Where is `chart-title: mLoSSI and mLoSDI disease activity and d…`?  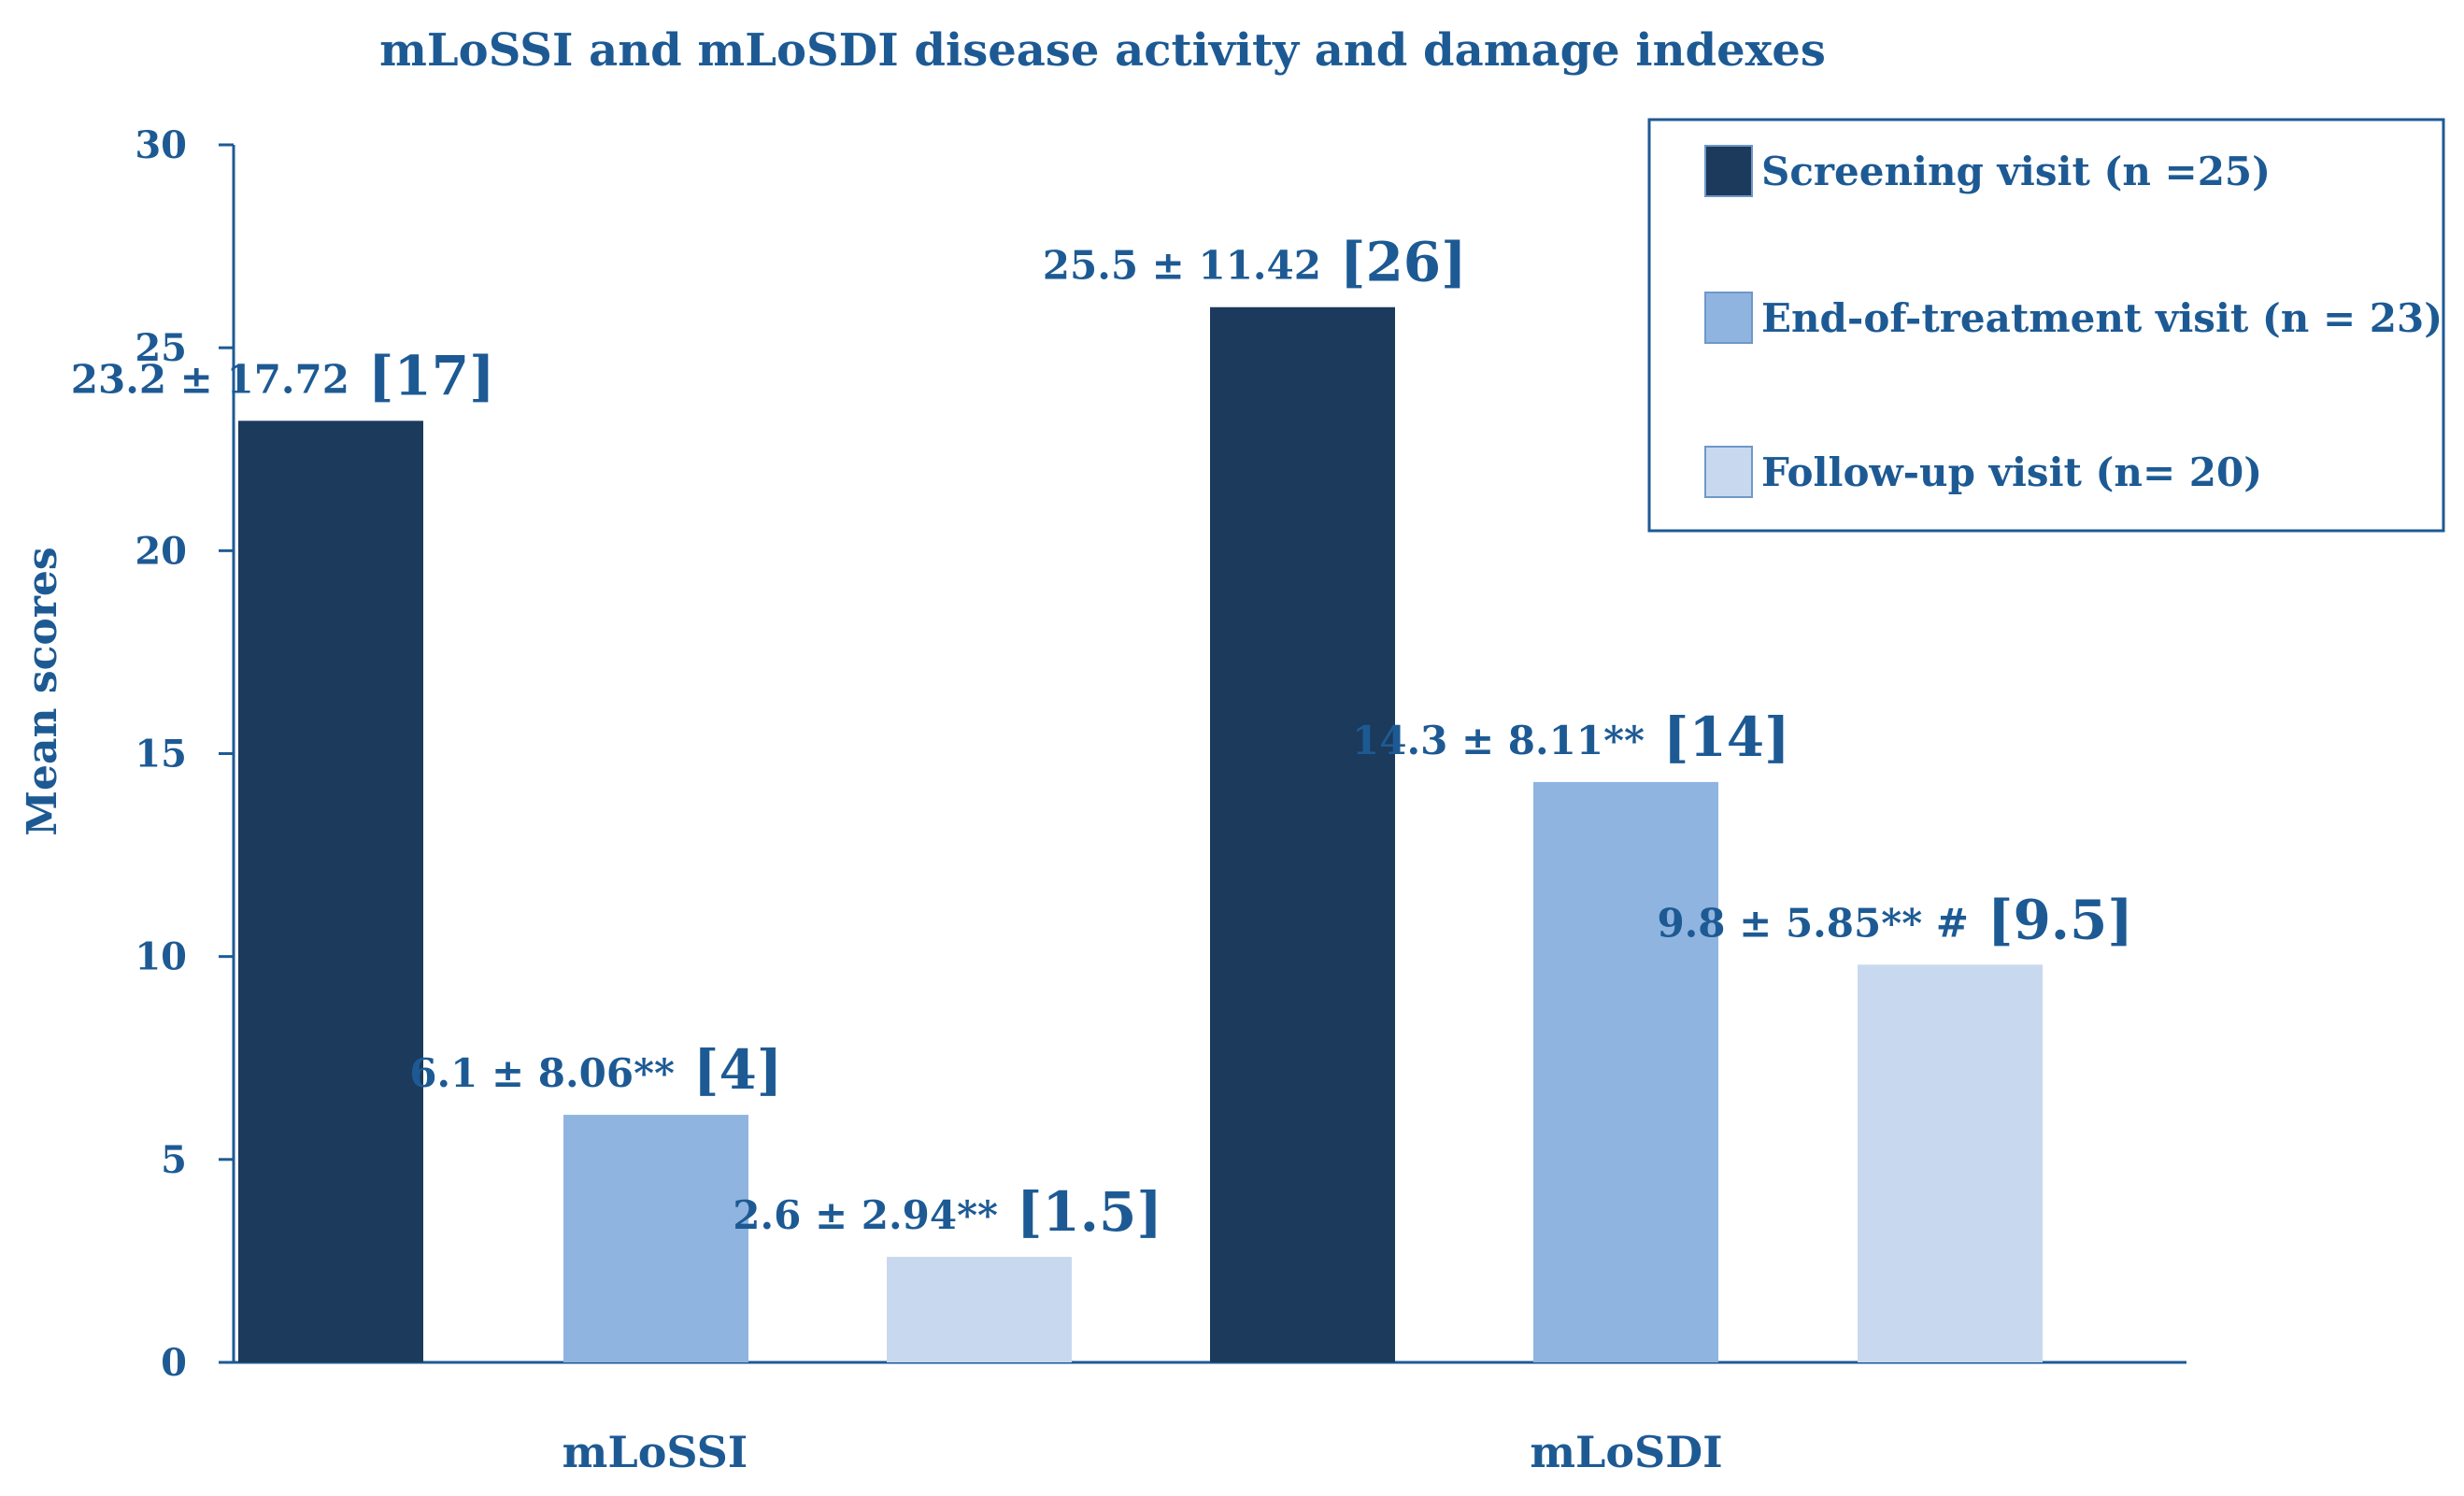
chart-title: mLoSSI and mLoSDI disease activity and d… is located at coordinates (1102, 50).